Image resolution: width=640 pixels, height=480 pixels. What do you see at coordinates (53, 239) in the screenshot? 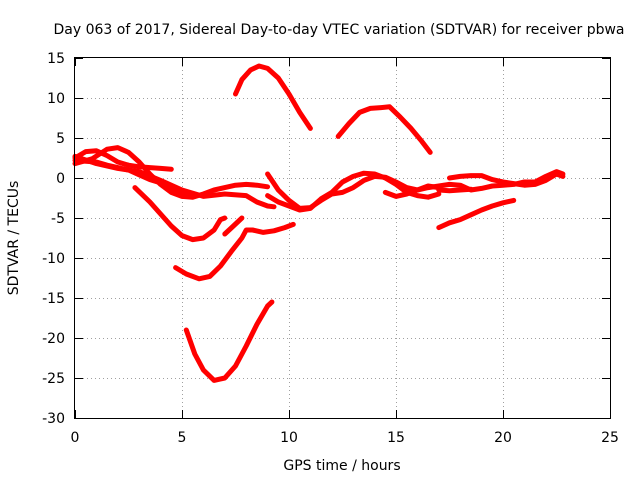
I see `y-tick-labels: 15 10 5 0 -5 -10 -15 -20 -25 -30` at bounding box center [53, 239].